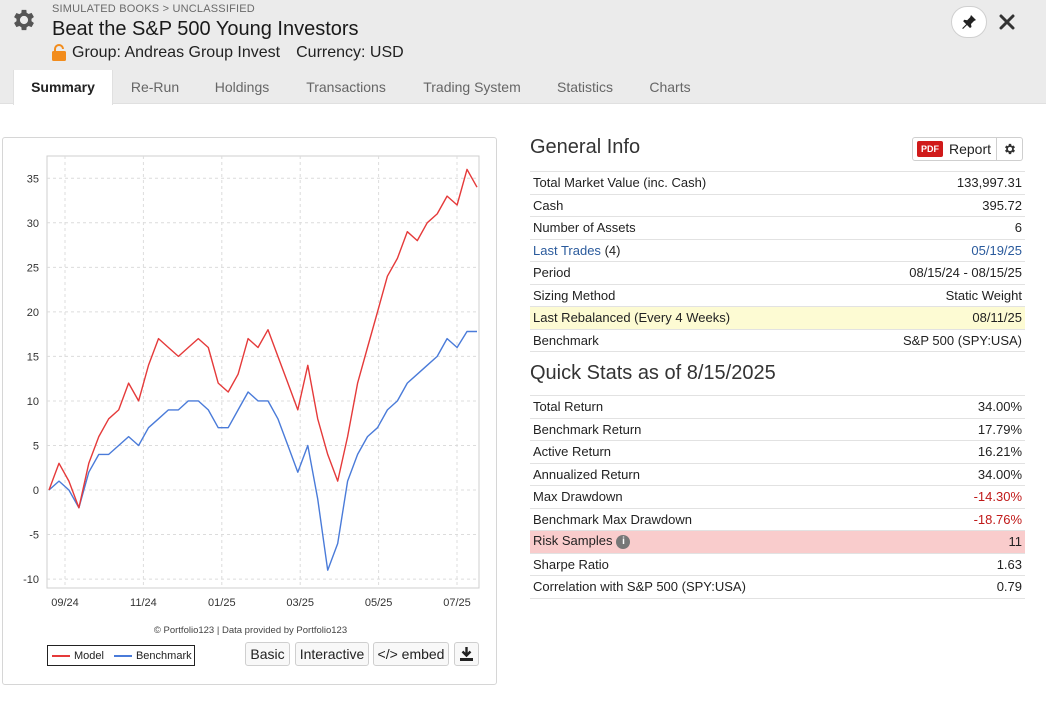  I want to click on table-row: Sizing Method Static Weight, so click(777, 295).